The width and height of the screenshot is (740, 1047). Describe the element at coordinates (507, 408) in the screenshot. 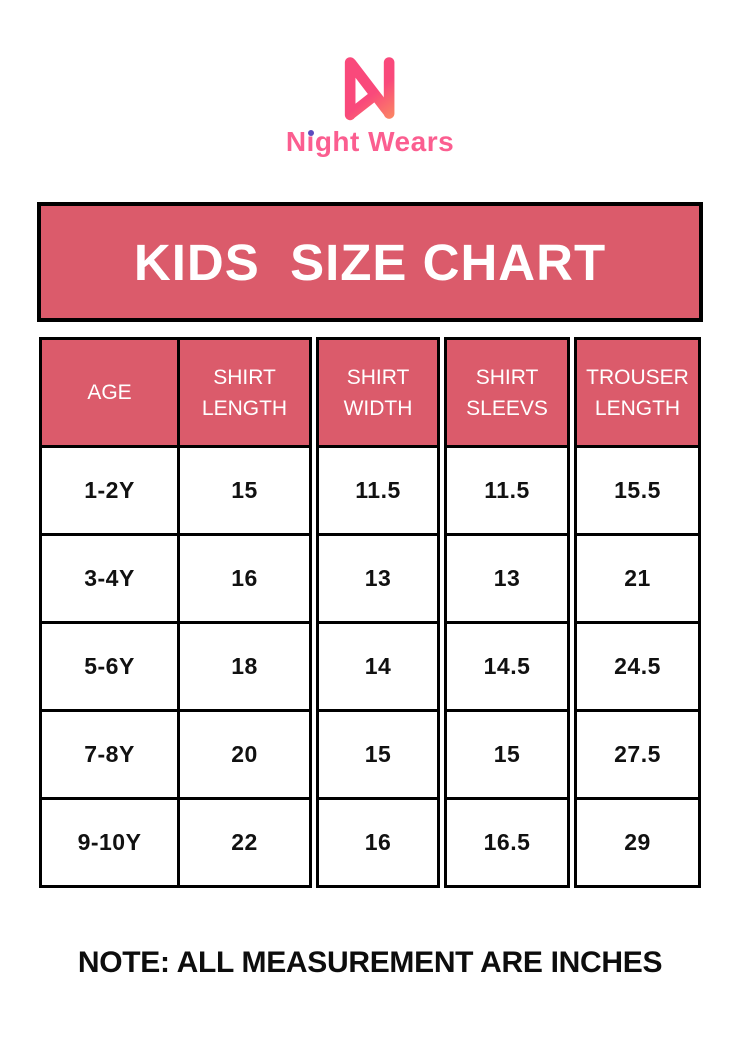

I see `header-label-line: SLEEVS` at that location.